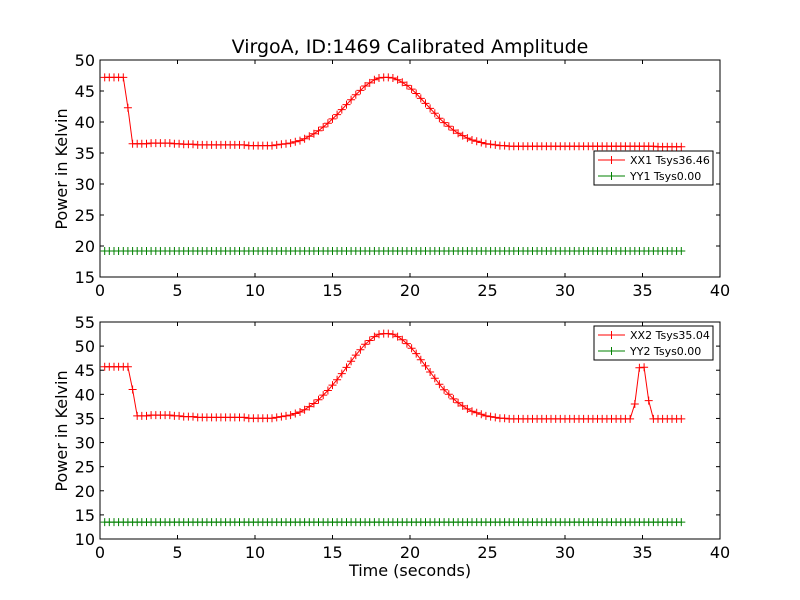 This screenshot has height=600, width=800. Describe the element at coordinates (565, 552) in the screenshot. I see `xtick-label: 30` at that location.